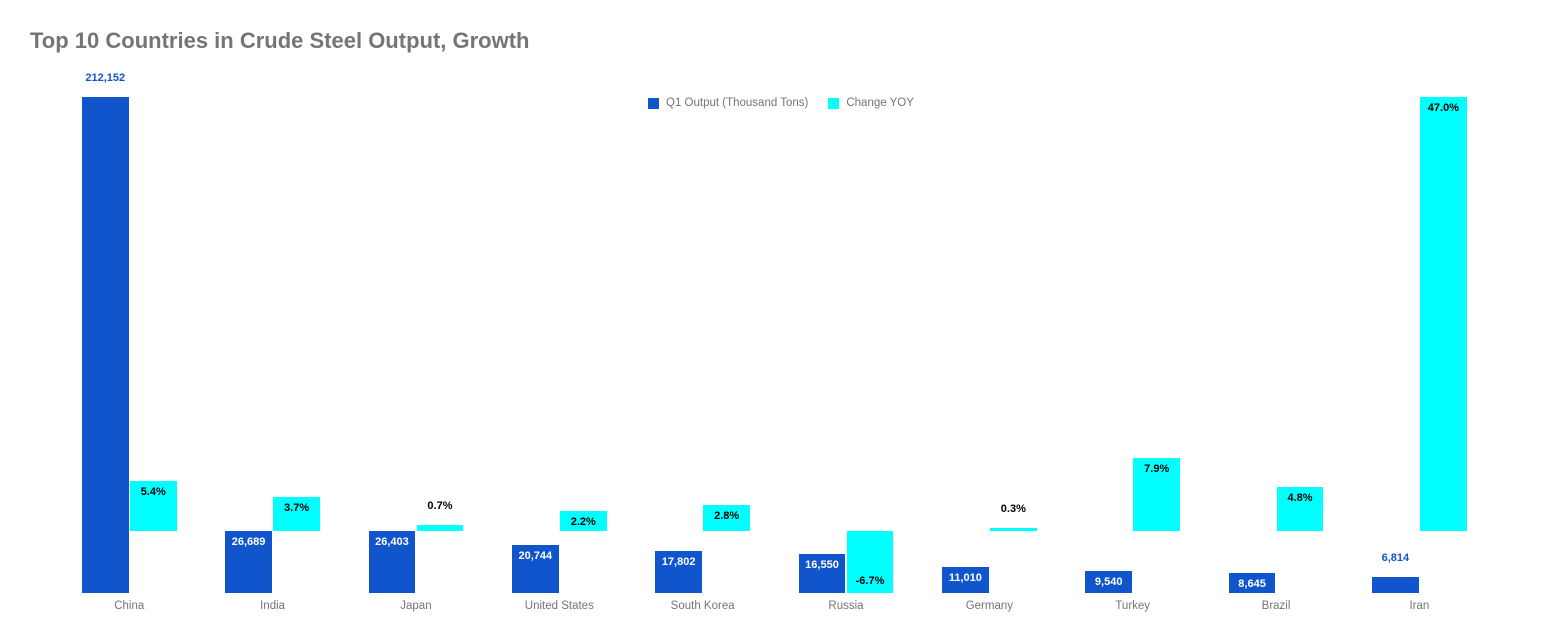  What do you see at coordinates (392, 562) in the screenshot?
I see `bar-q1-output-japan` at bounding box center [392, 562].